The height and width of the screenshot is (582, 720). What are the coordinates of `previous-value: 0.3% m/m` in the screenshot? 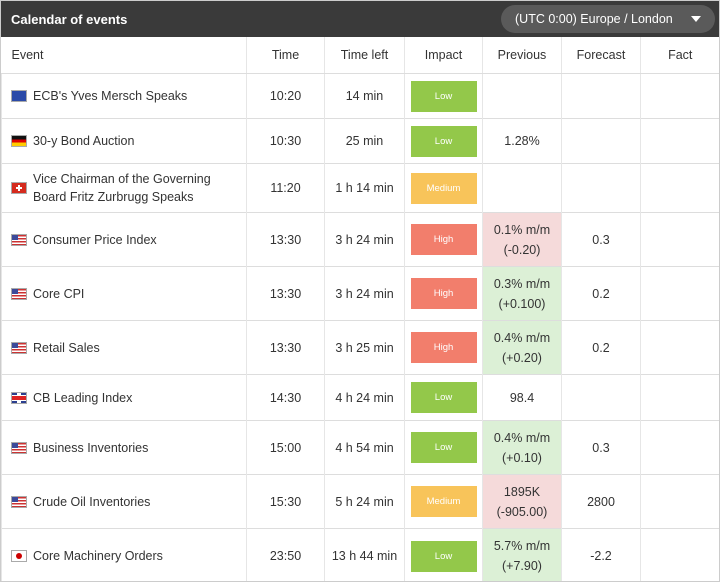 It's located at (522, 283).